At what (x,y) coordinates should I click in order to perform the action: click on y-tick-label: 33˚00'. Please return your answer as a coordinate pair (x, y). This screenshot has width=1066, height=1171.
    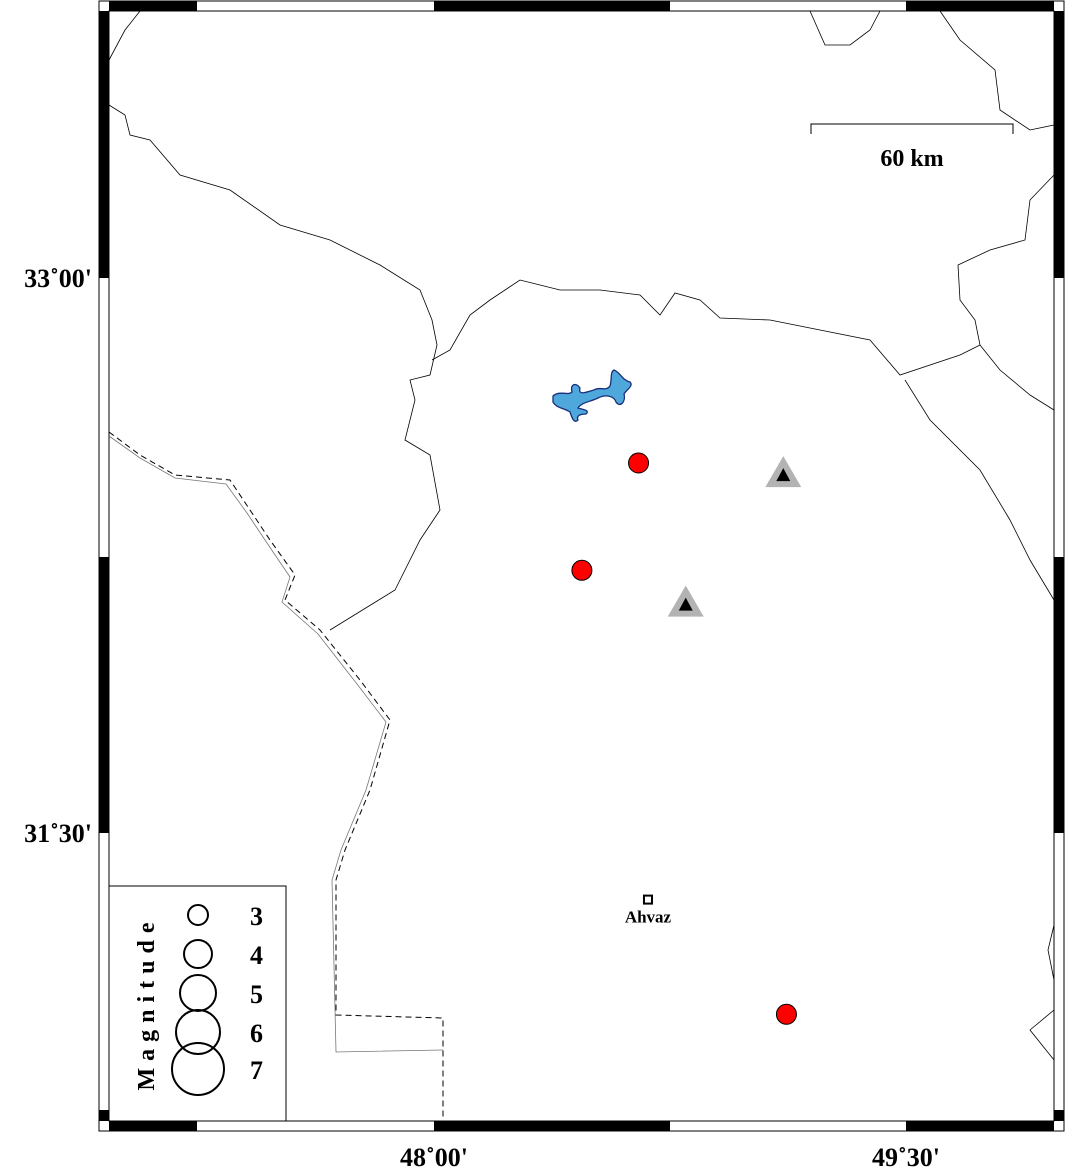
    Looking at the image, I should click on (58, 278).